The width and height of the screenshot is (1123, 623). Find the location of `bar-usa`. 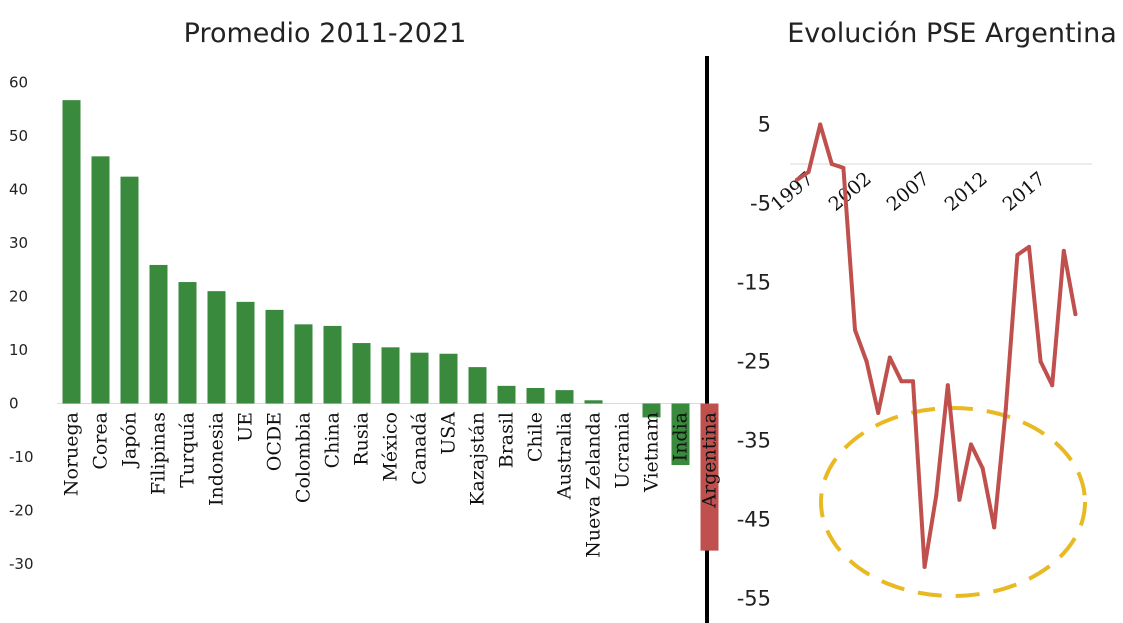

bar-usa is located at coordinates (448, 378).